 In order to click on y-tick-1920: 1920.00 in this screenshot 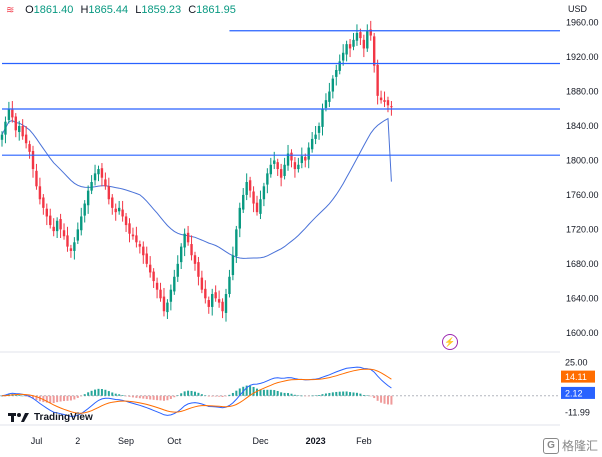, I will do `click(582, 57)`.